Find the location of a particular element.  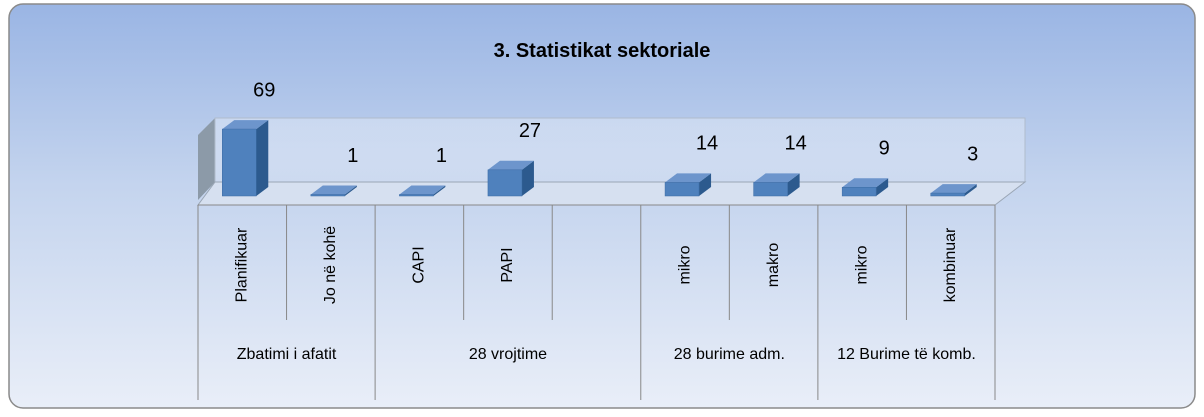

group-label: 12 Burime të komb. is located at coordinates (906, 354).